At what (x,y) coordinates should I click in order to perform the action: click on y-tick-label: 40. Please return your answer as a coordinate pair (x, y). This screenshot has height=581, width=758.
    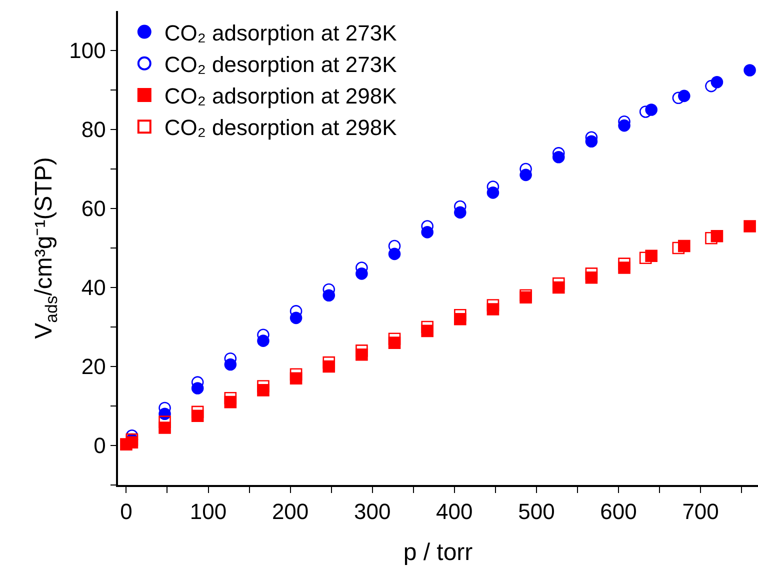
    Looking at the image, I should click on (93, 287).